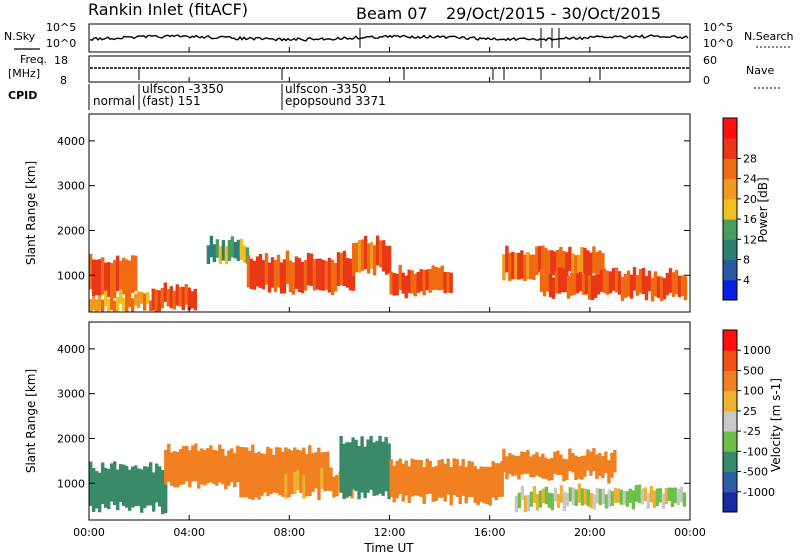  What do you see at coordinates (388, 273) in the screenshot?
I see `power-heatmap` at bounding box center [388, 273].